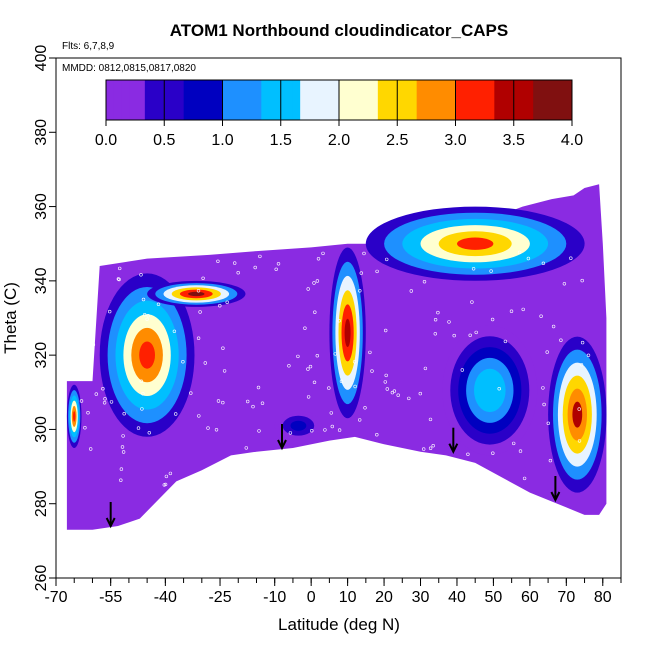 Image resolution: width=650 pixels, height=650 pixels. Describe the element at coordinates (110, 523) in the screenshot. I see `arrow-0-head` at that location.